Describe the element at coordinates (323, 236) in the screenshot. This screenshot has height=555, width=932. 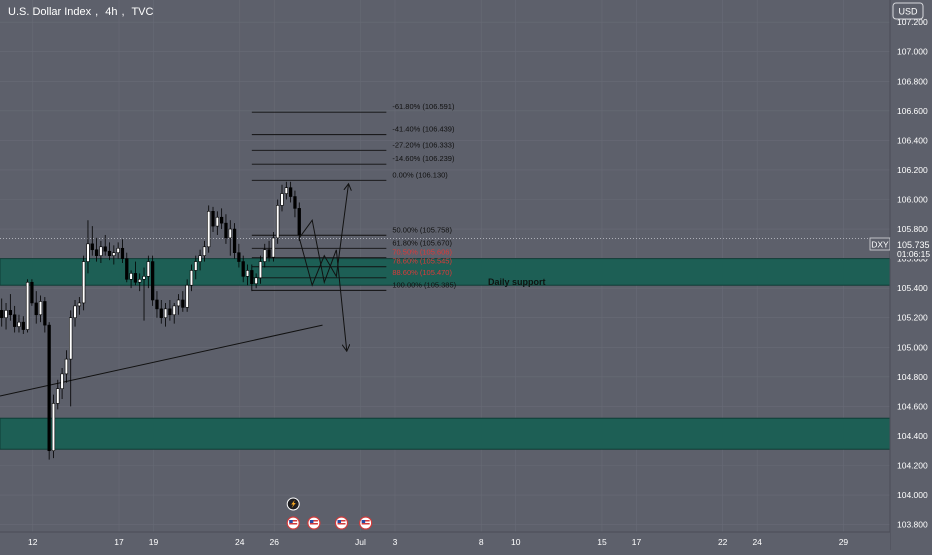
I see `projection-path-up` at that location.